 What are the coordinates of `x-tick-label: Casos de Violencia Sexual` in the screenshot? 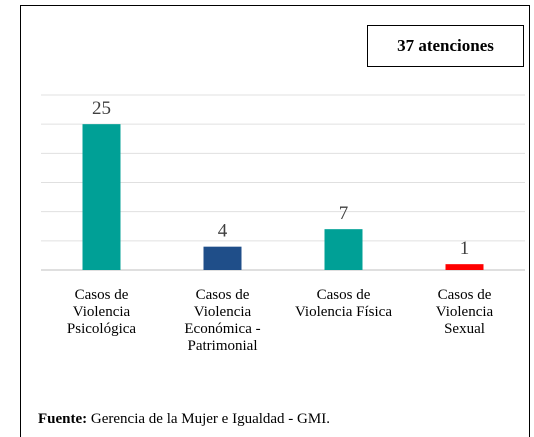 It's located at (464, 312).